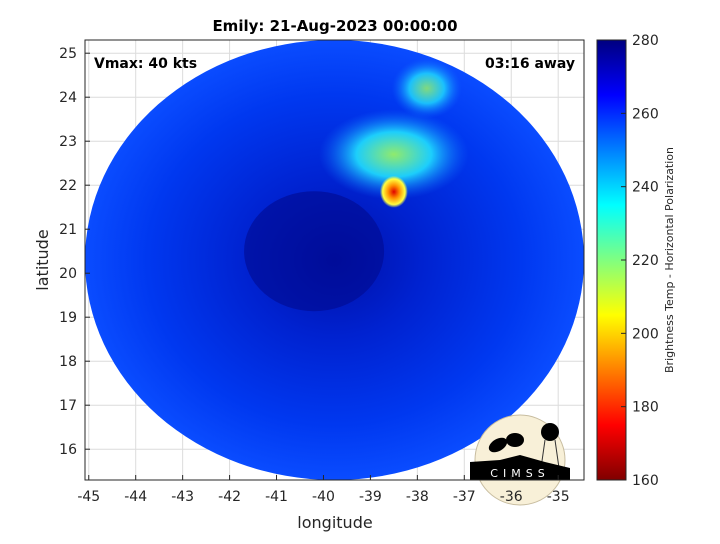 Image resolution: width=720 pixels, height=544 pixels. What do you see at coordinates (88, 497) in the screenshot?
I see `x-tick-label: -45` at bounding box center [88, 497].